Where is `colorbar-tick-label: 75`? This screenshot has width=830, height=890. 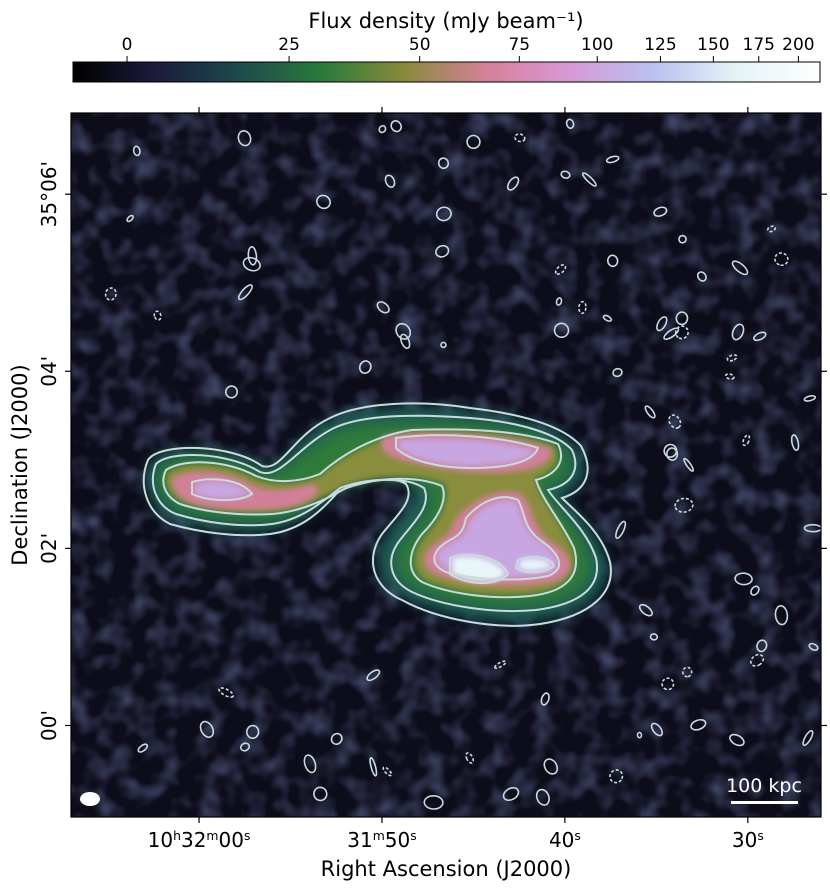 colorbar-tick-label: 75 is located at coordinates (519, 45).